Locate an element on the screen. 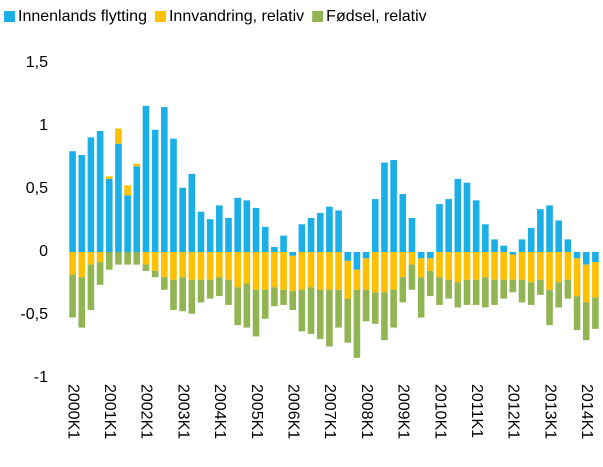 The image size is (603, 467). legend-label: Fødsel, relativ is located at coordinates (376, 16).